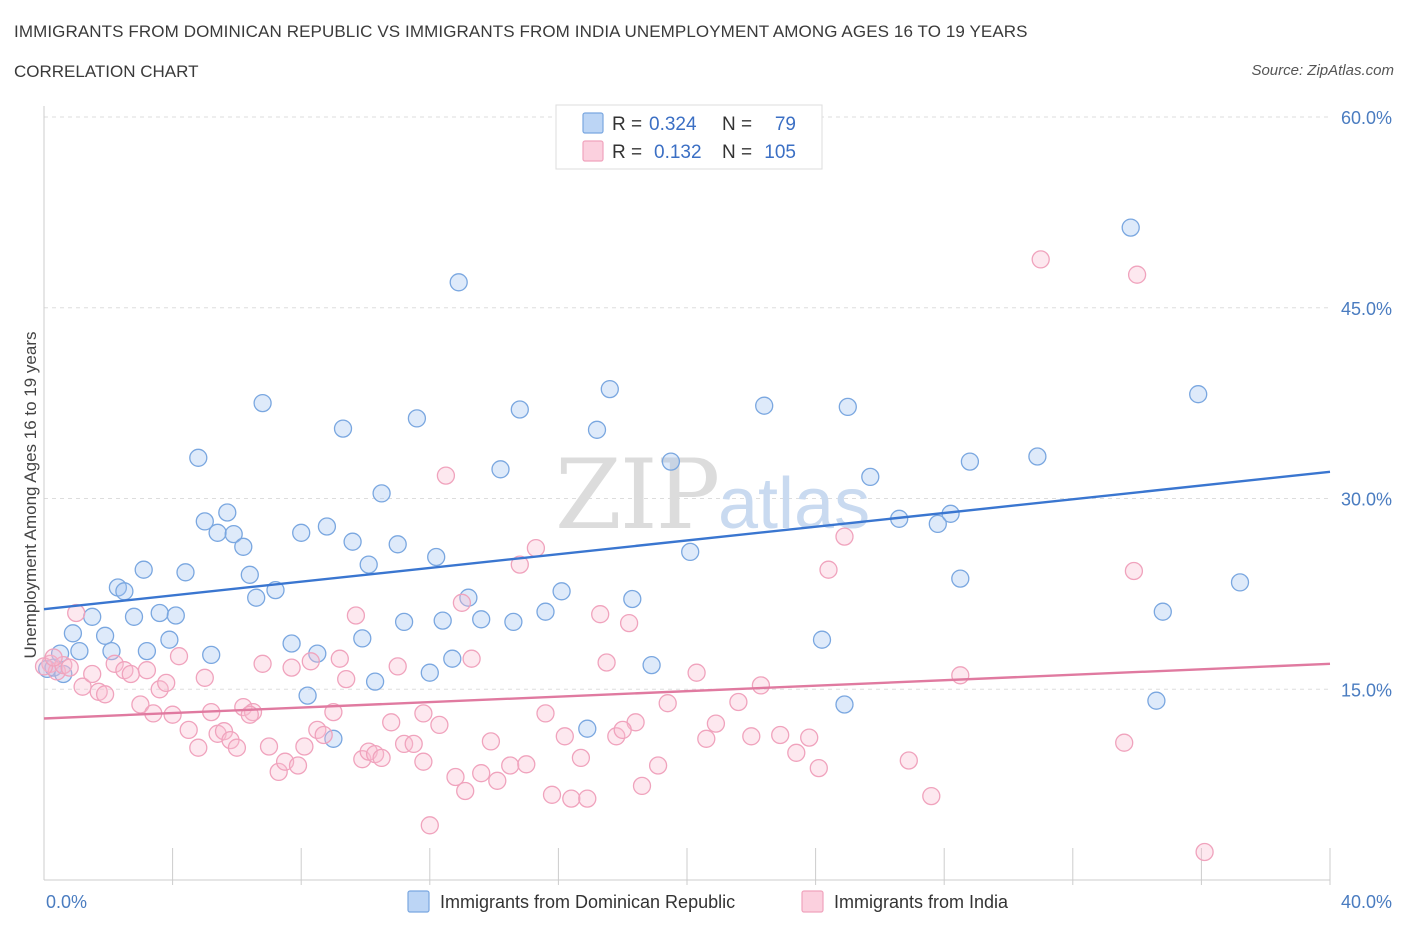  I want to click on bottom-legend-swatch-dominican, so click(418, 901).